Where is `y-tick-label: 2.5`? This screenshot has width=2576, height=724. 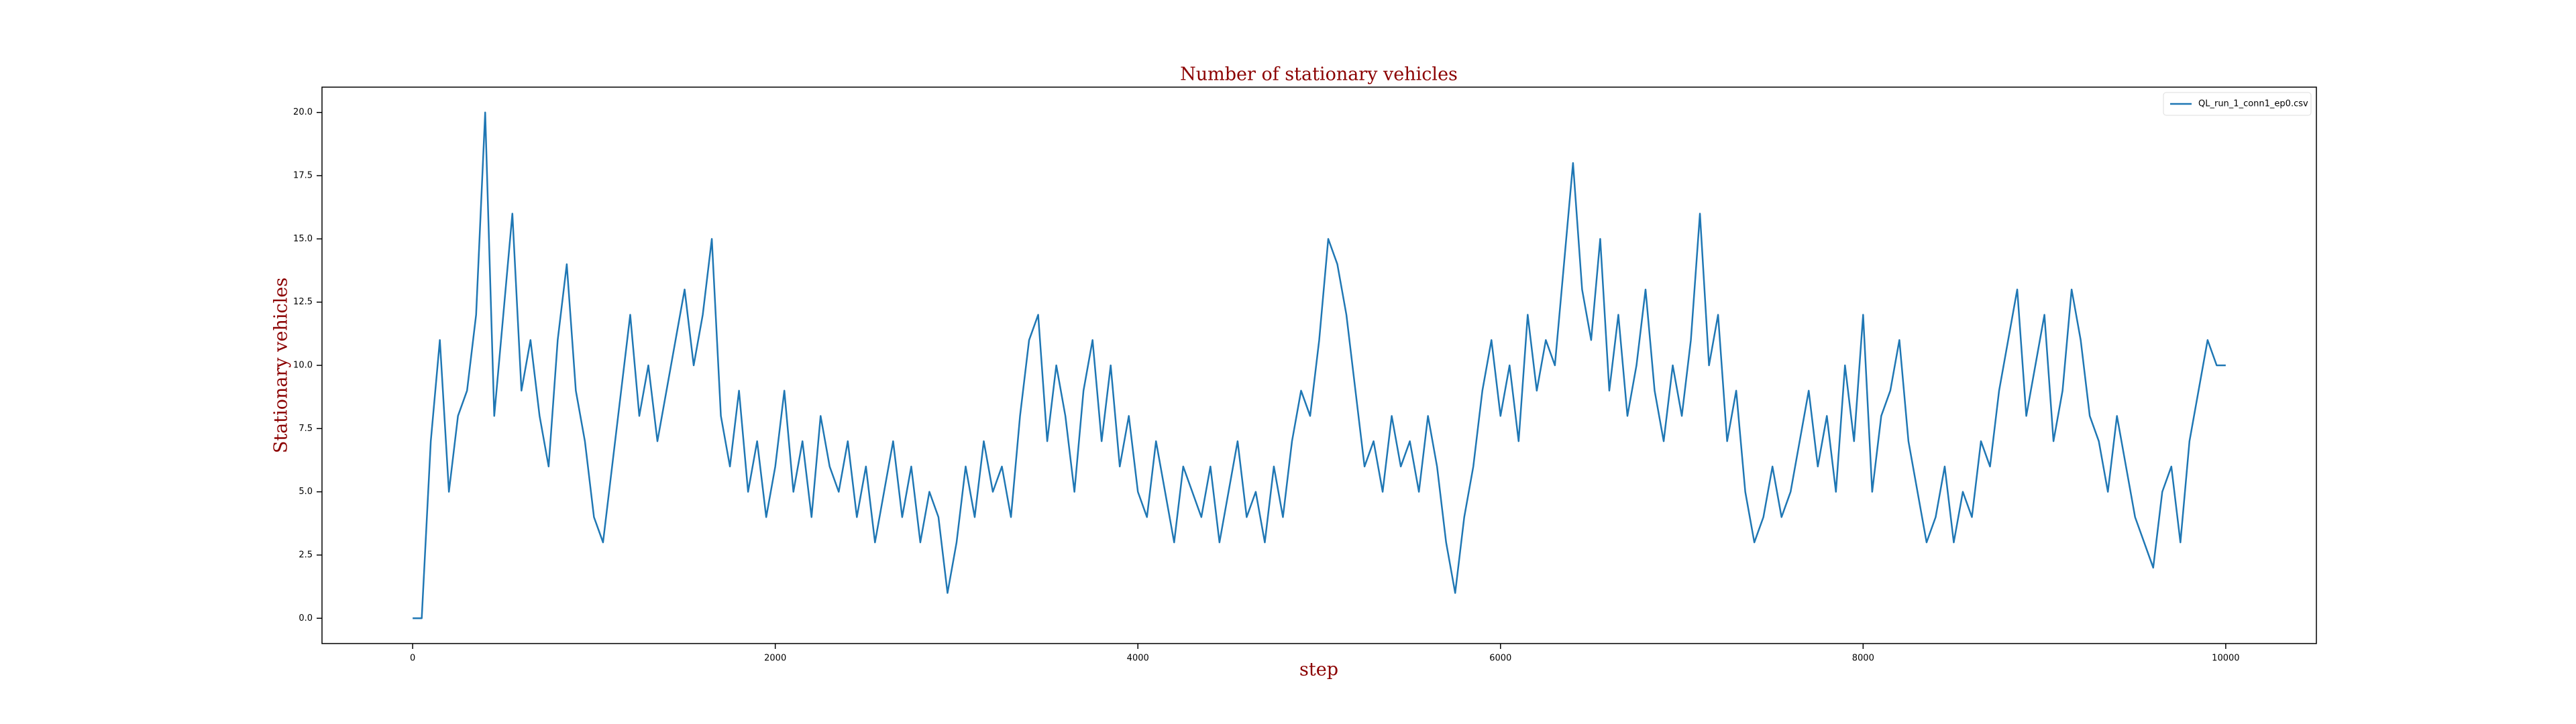 y-tick-label: 2.5 is located at coordinates (306, 555).